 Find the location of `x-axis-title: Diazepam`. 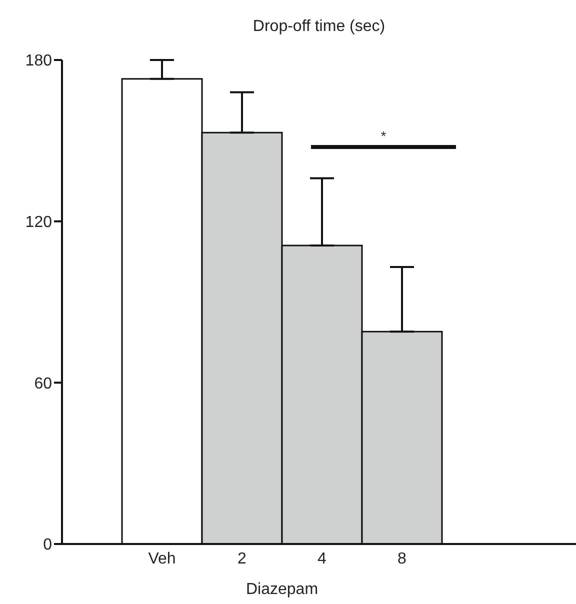

x-axis-title: Diazepam is located at coordinates (282, 589).